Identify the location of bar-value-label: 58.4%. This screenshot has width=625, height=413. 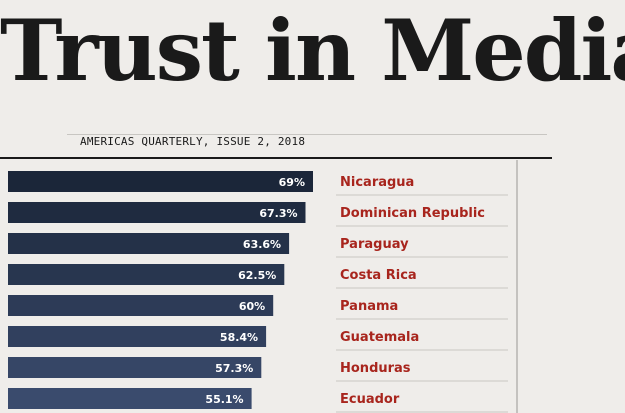
(239, 337).